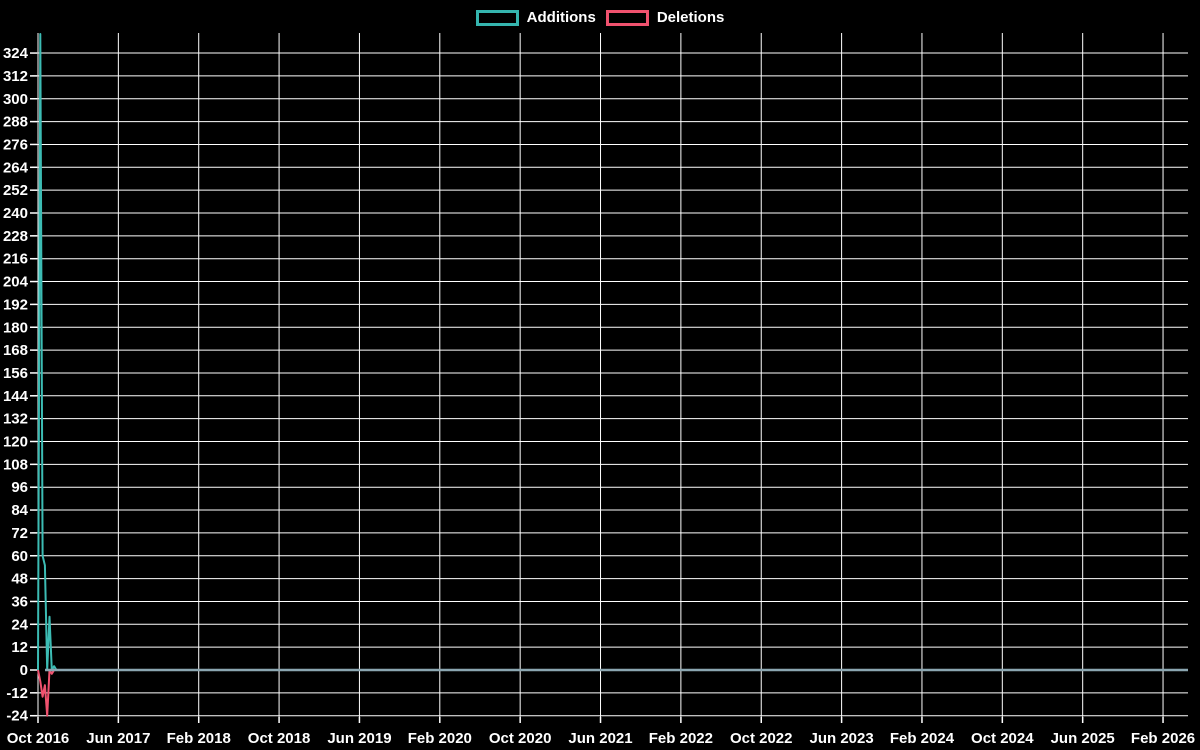 The image size is (1200, 750). Describe the element at coordinates (440, 738) in the screenshot. I see `x-tick-label: Feb 2020` at that location.